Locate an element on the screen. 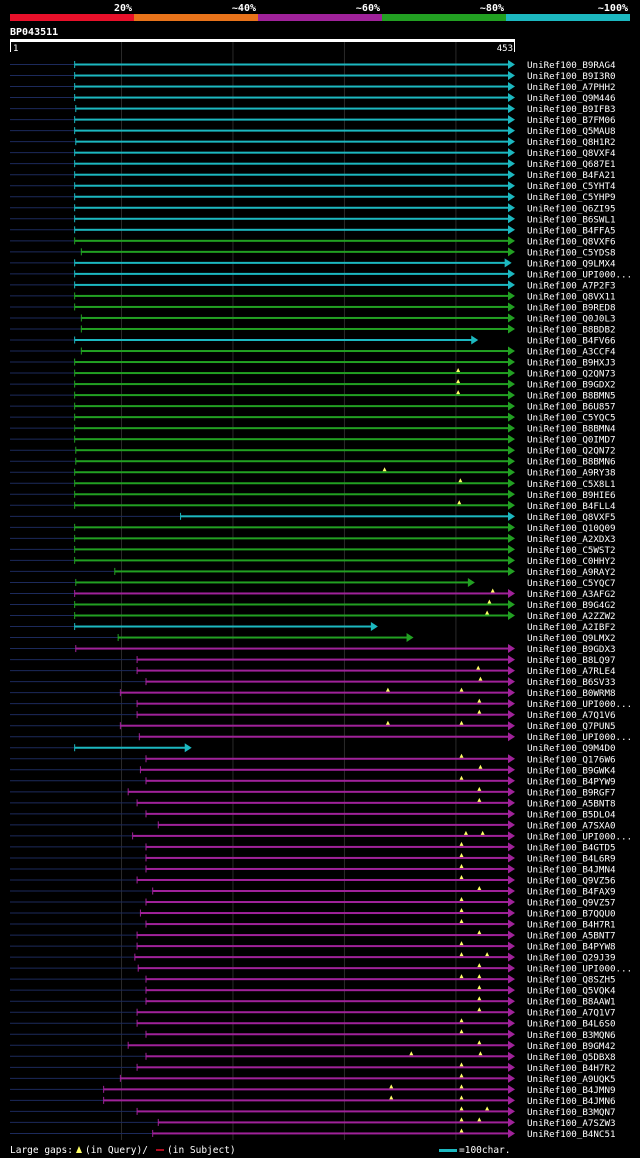 The height and width of the screenshot is (1158, 640). hit-row: UniRef100_B9RED8 is located at coordinates (313, 307).